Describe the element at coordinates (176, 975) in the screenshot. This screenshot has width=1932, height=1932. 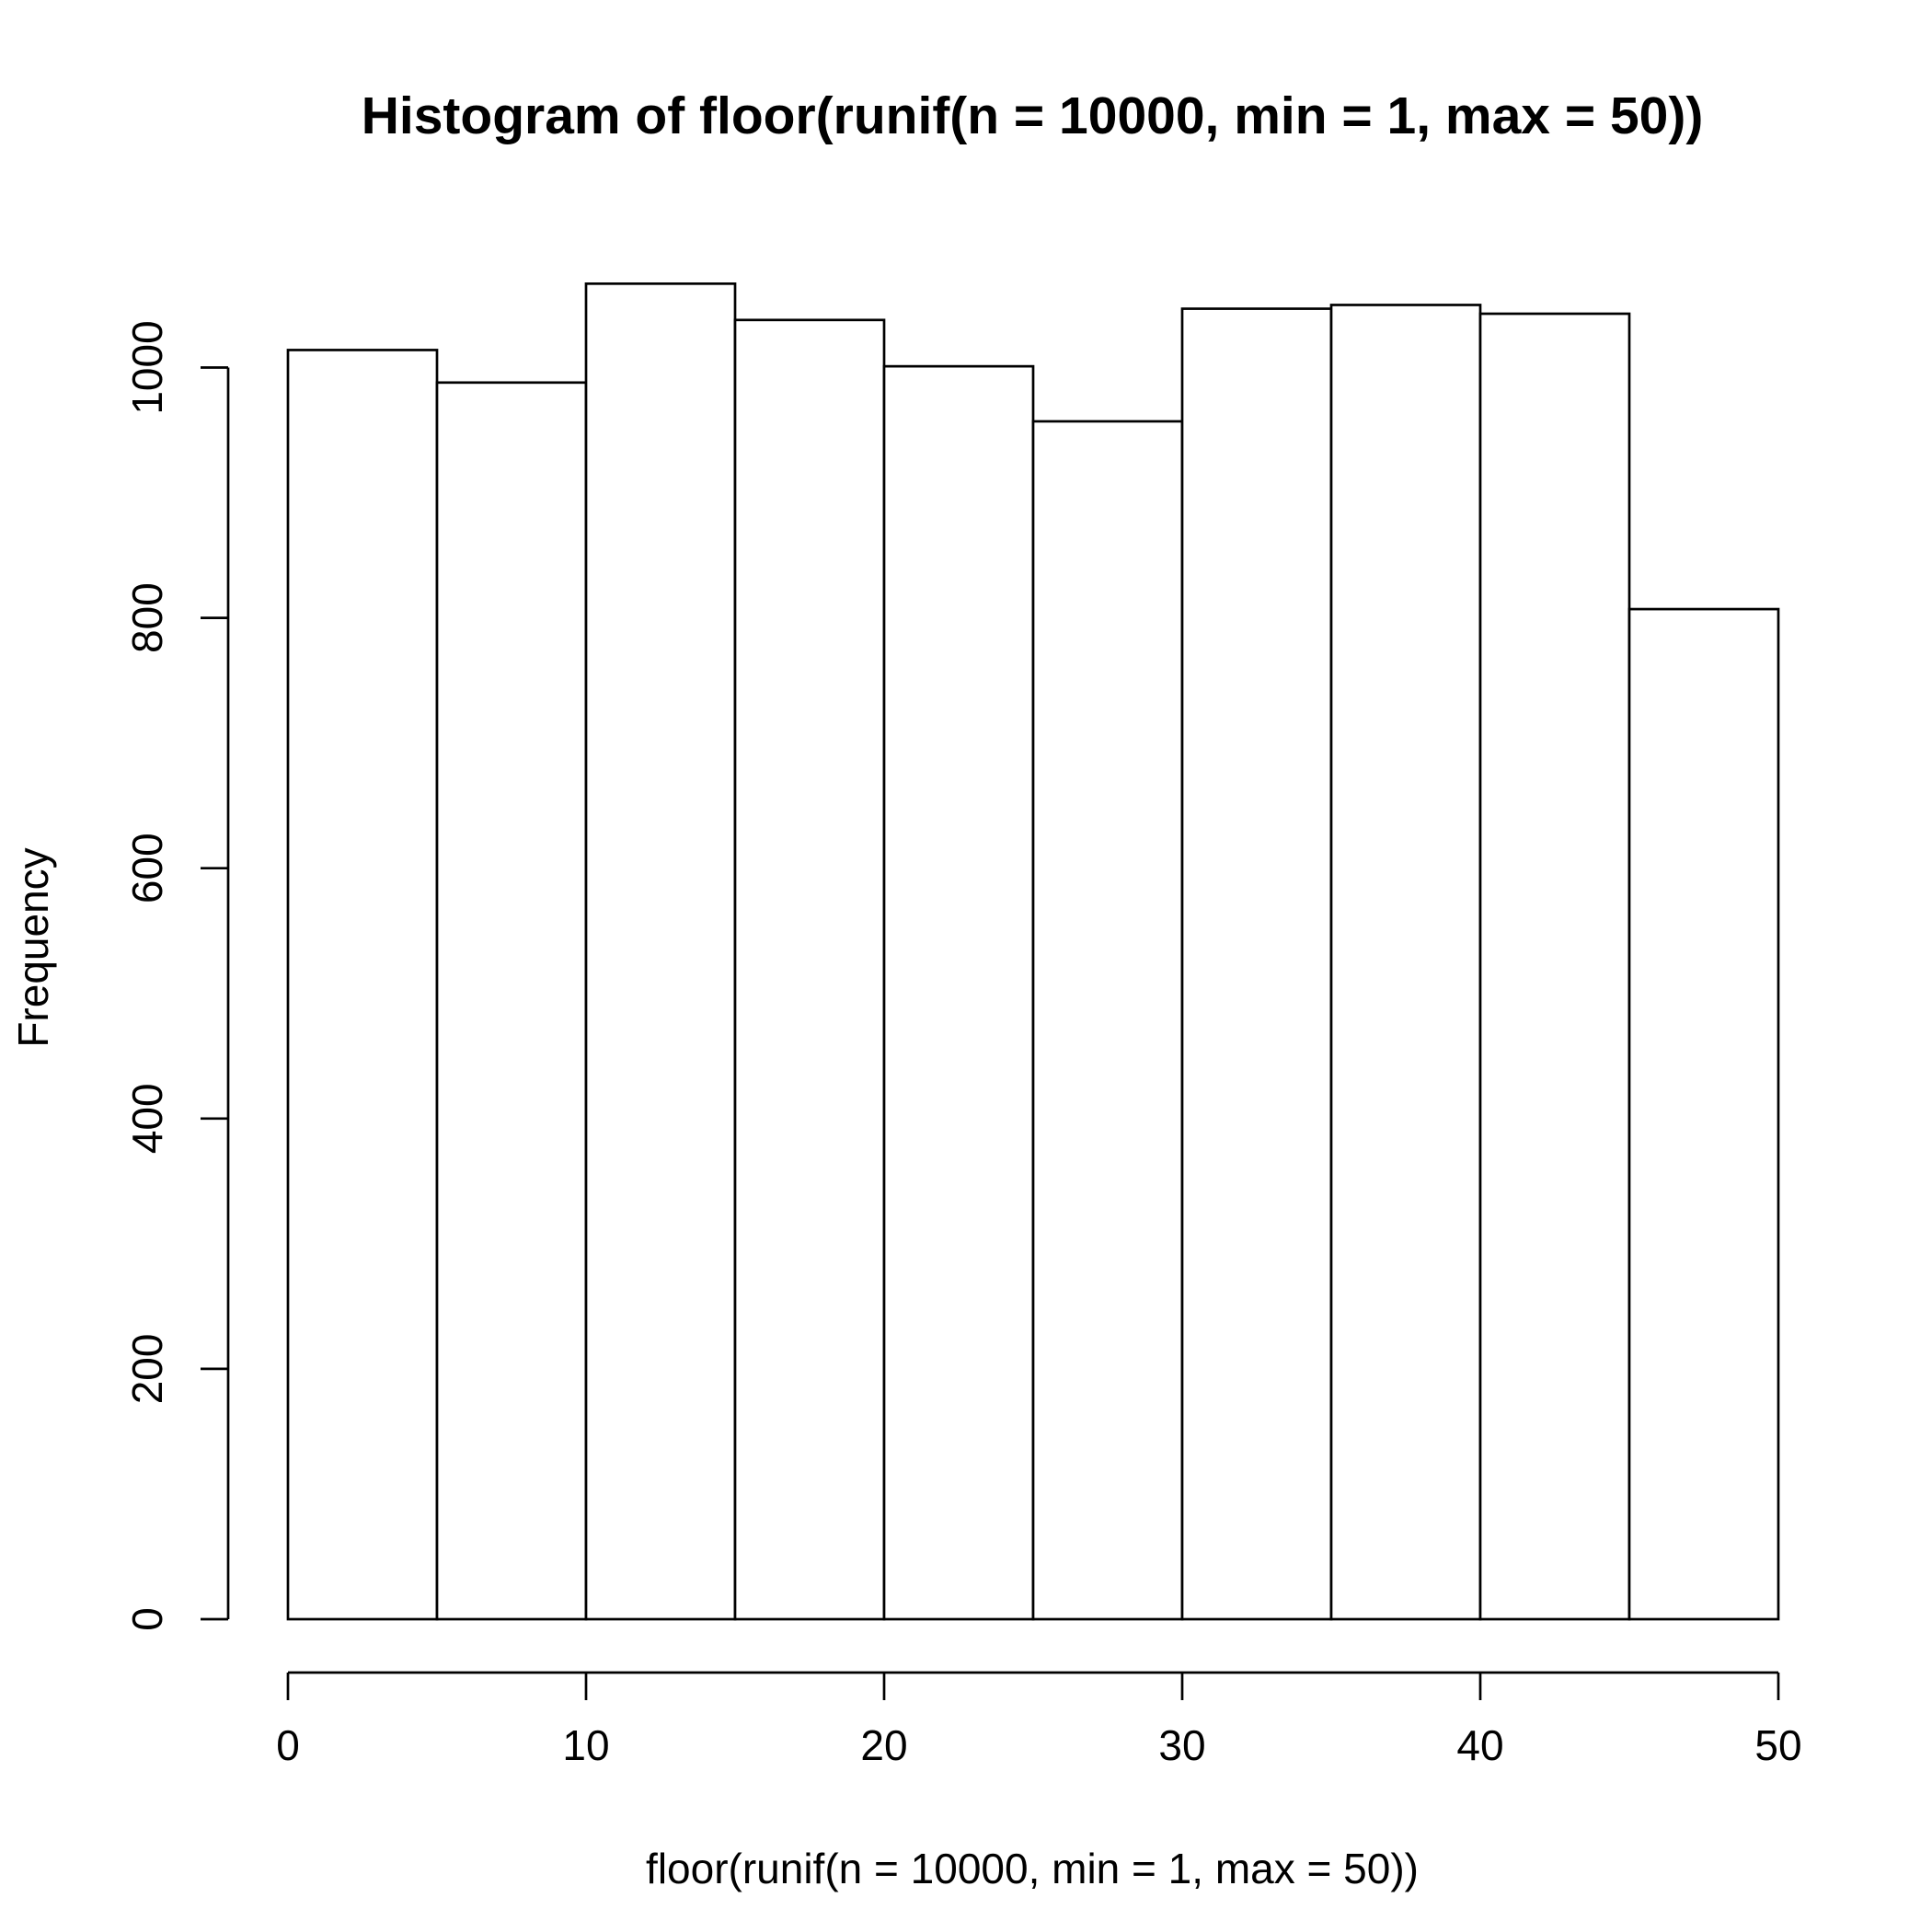
I see `y-axis: 0 200 400 600 800 1000` at that location.